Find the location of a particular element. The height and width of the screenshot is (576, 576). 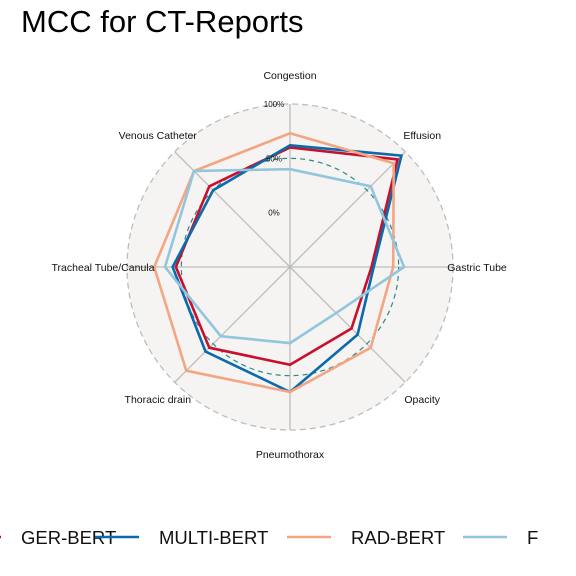

series-line-f is located at coordinates (284, 256).